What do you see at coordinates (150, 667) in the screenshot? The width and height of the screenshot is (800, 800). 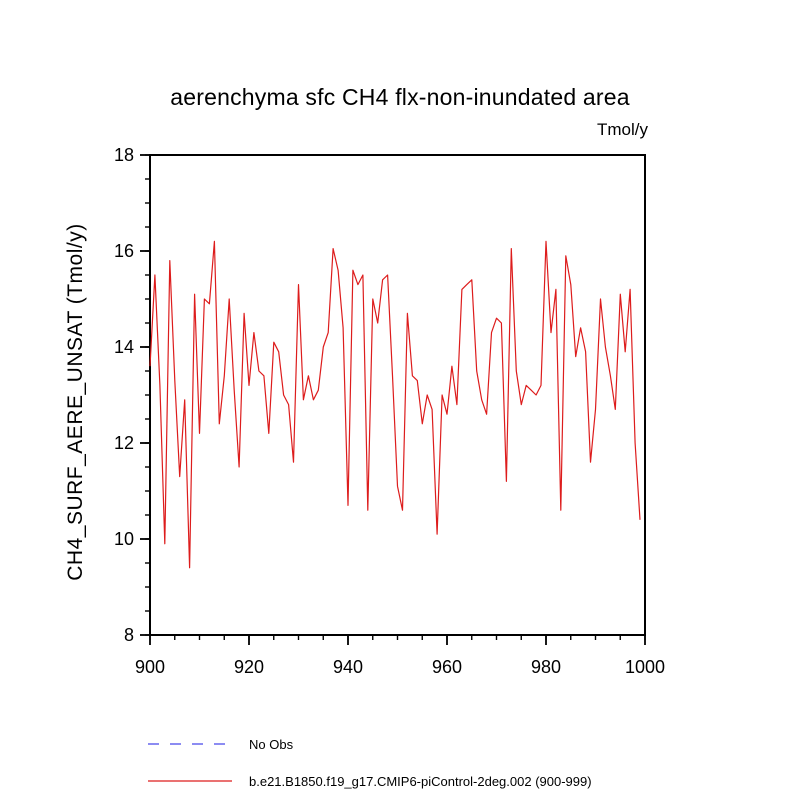 I see `x-tick-label: 900` at bounding box center [150, 667].